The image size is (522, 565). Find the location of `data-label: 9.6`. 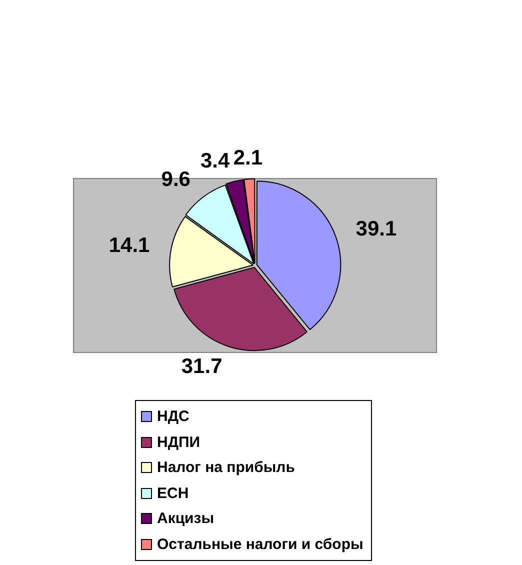

data-label: 9.6 is located at coordinates (175, 179).